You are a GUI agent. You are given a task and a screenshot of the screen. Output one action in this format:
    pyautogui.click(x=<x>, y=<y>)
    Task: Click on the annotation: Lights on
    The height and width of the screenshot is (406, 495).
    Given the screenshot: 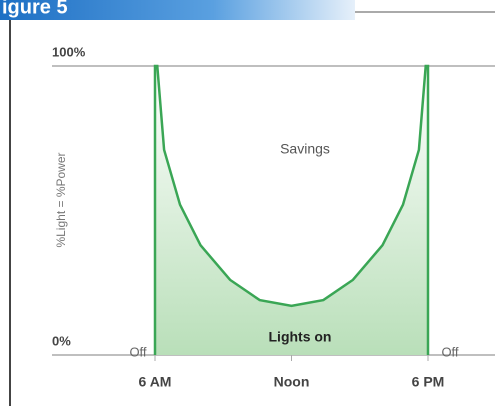 What is the action you would take?
    pyautogui.click(x=300, y=337)
    